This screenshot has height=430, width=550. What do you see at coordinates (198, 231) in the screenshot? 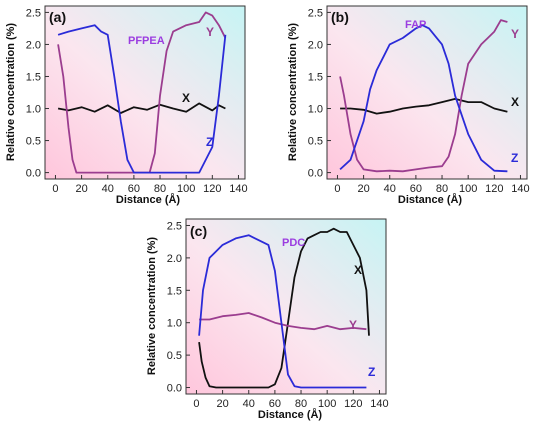
I see `panel-label: (c)` at bounding box center [198, 231].